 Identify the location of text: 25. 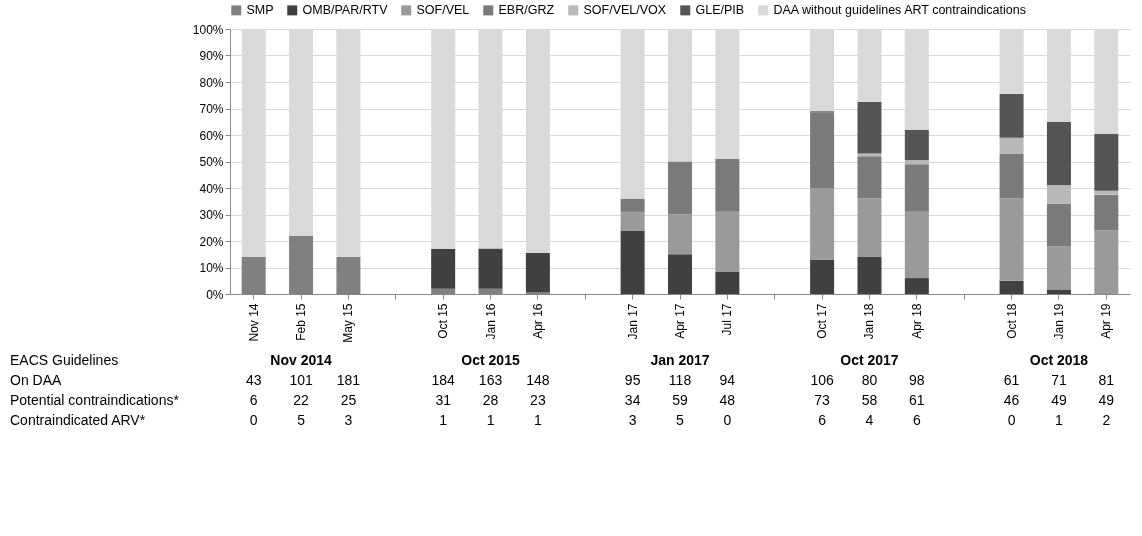
(348, 400).